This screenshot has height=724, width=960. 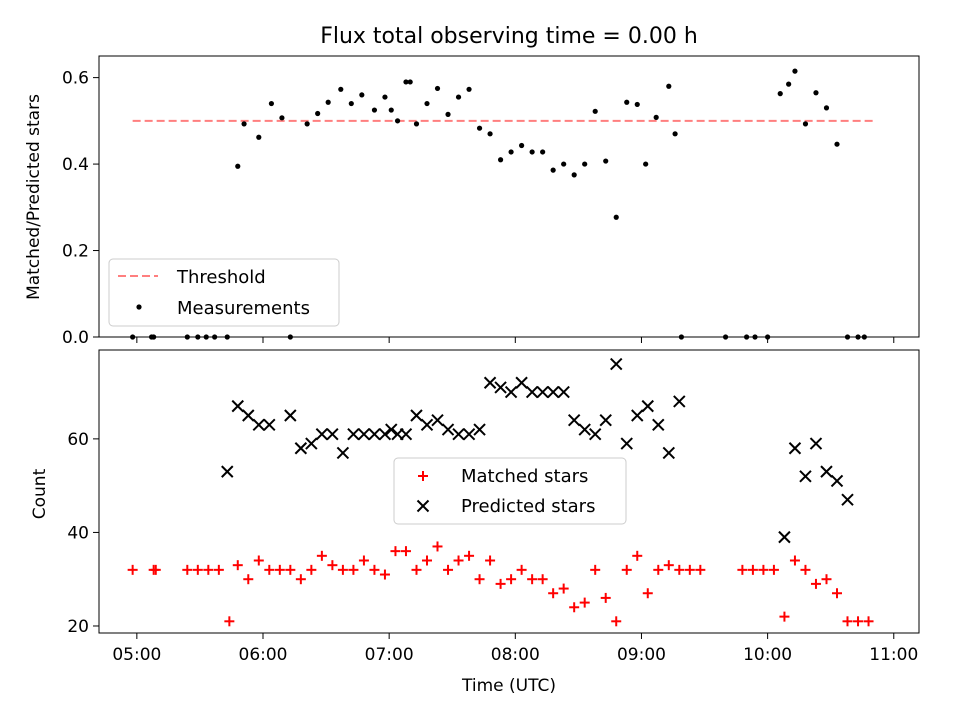 I want to click on bottom-y-axis-label: Count, so click(x=40, y=493).